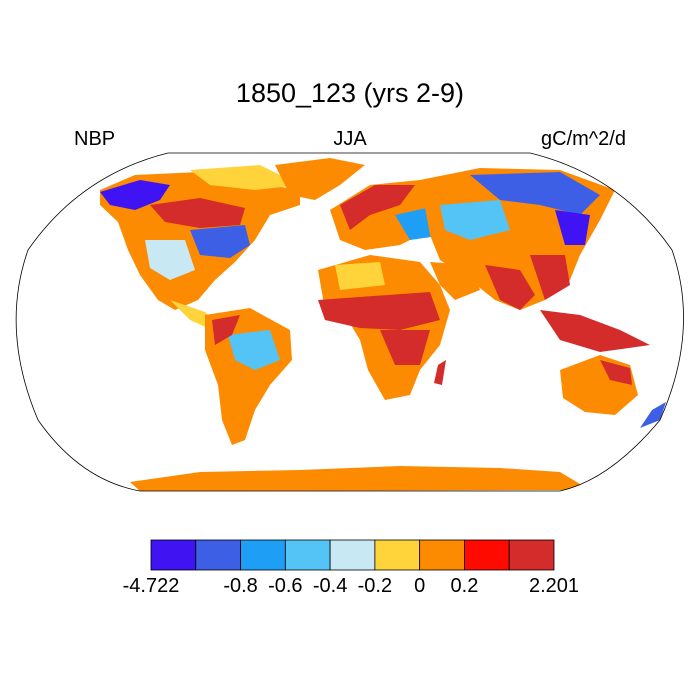  Describe the element at coordinates (440, 372) in the screenshot. I see `madagascar-land` at that location.